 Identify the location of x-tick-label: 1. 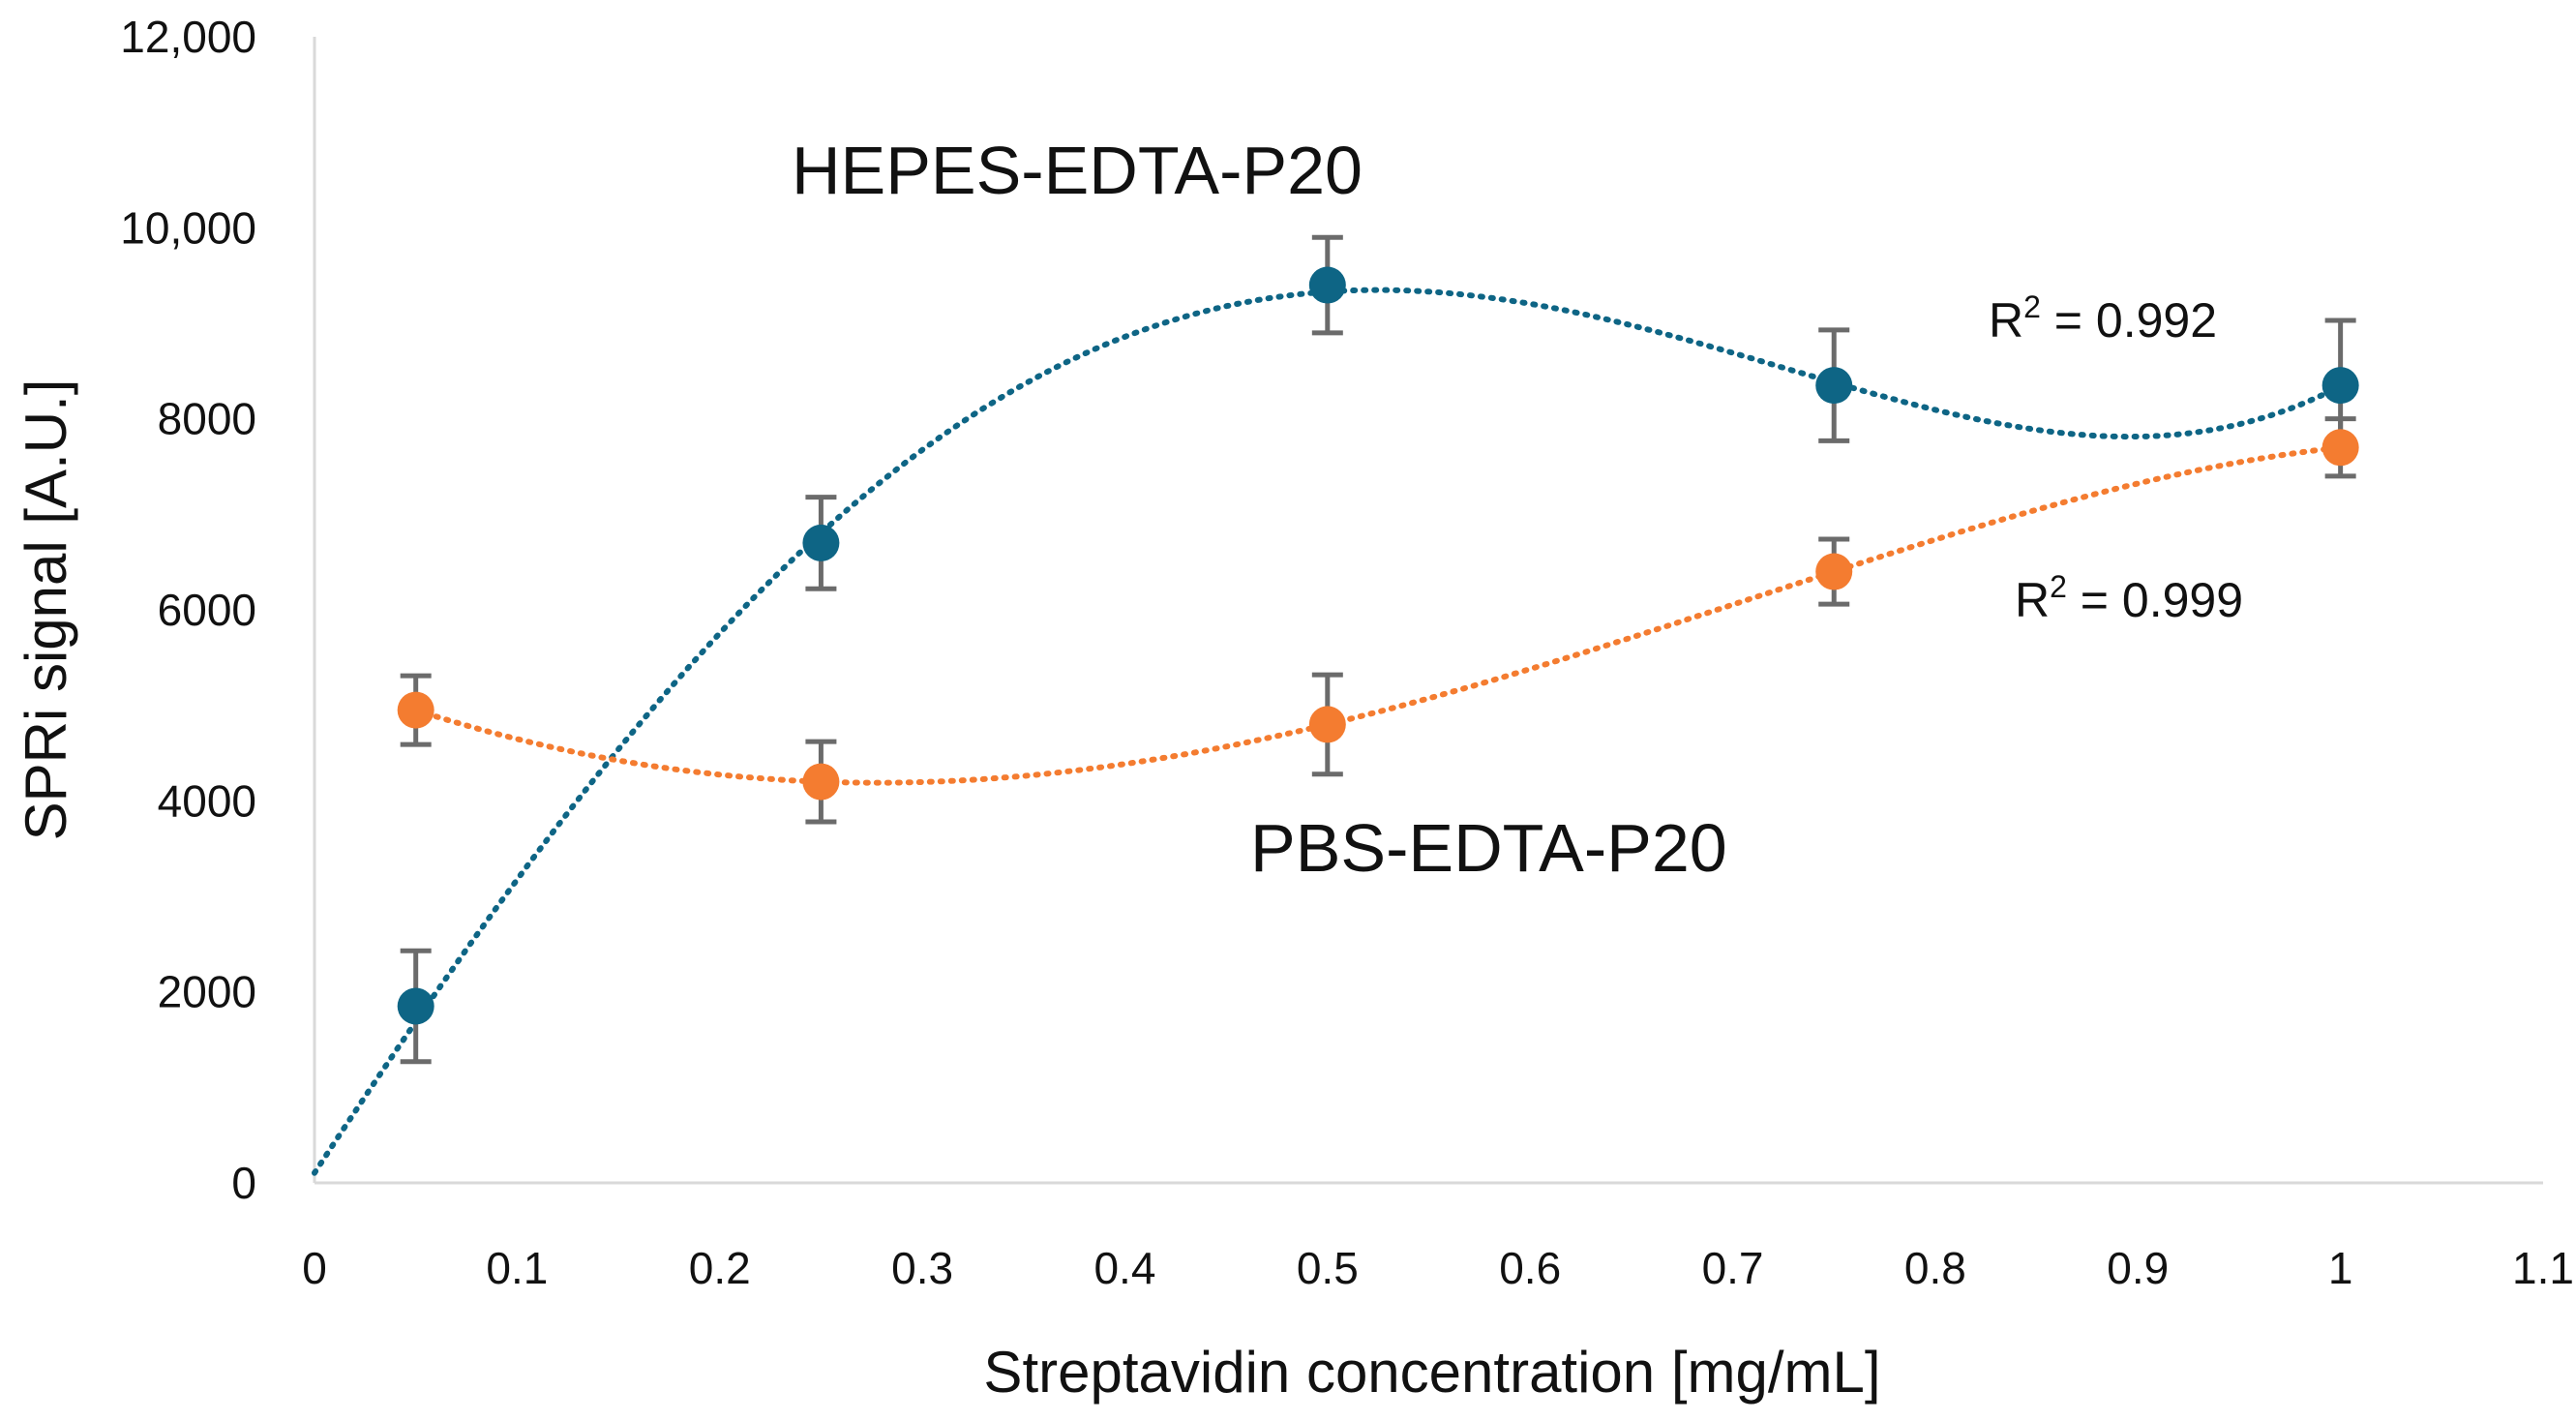
(2340, 1268).